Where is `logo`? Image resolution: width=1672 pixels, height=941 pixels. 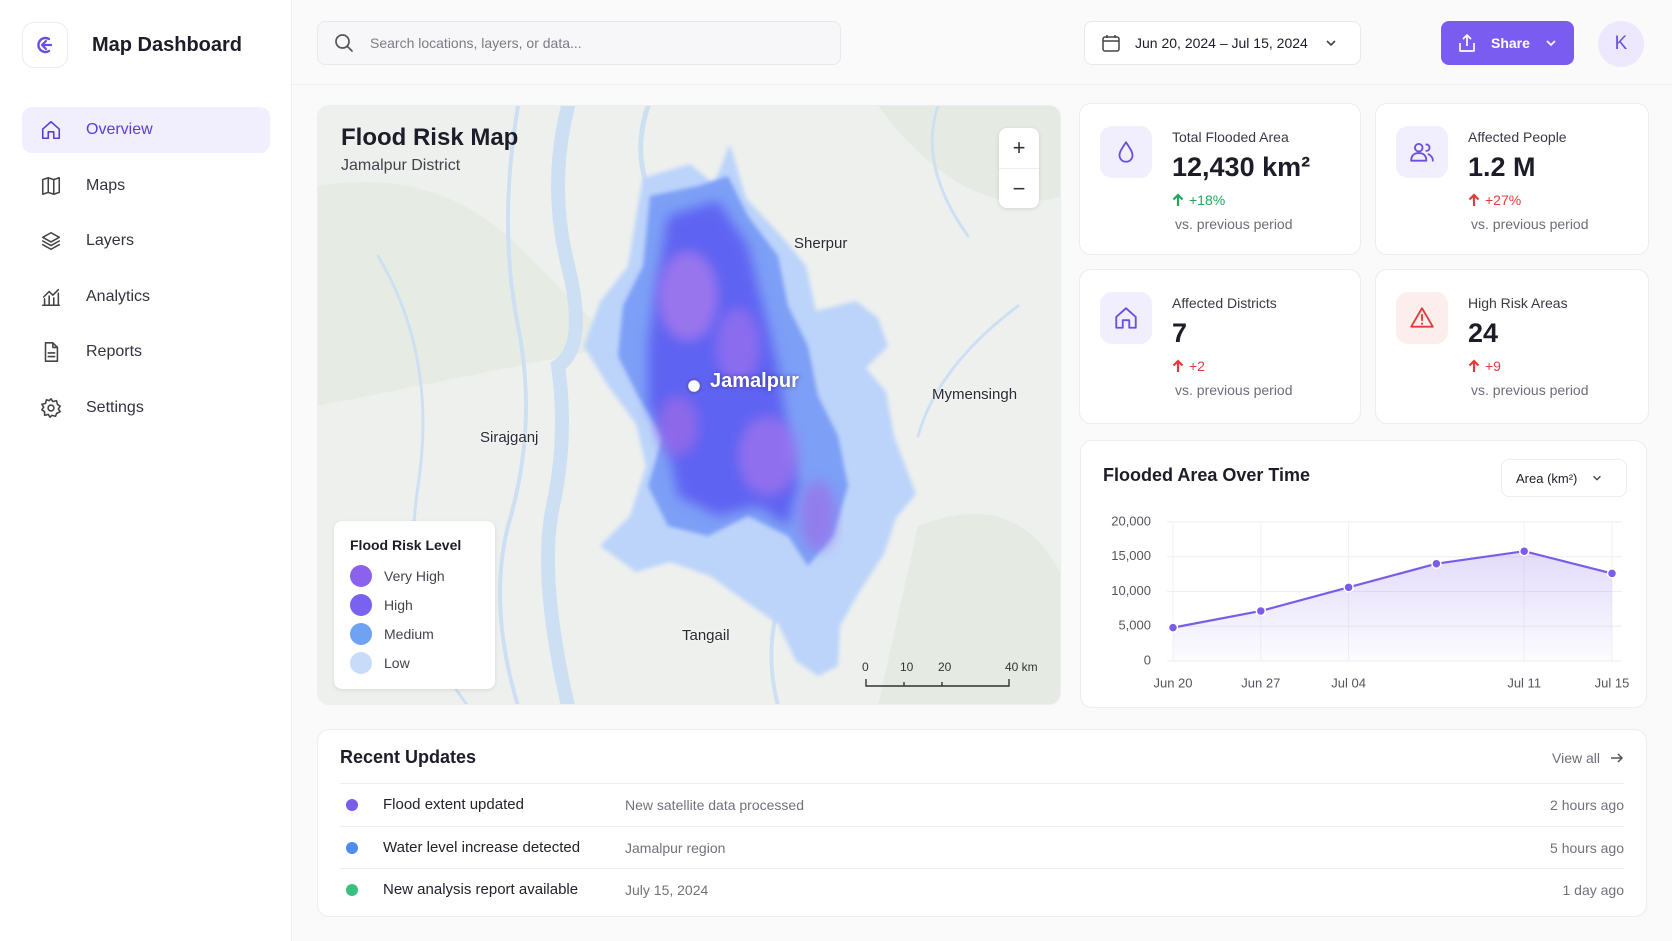 logo is located at coordinates (45, 45).